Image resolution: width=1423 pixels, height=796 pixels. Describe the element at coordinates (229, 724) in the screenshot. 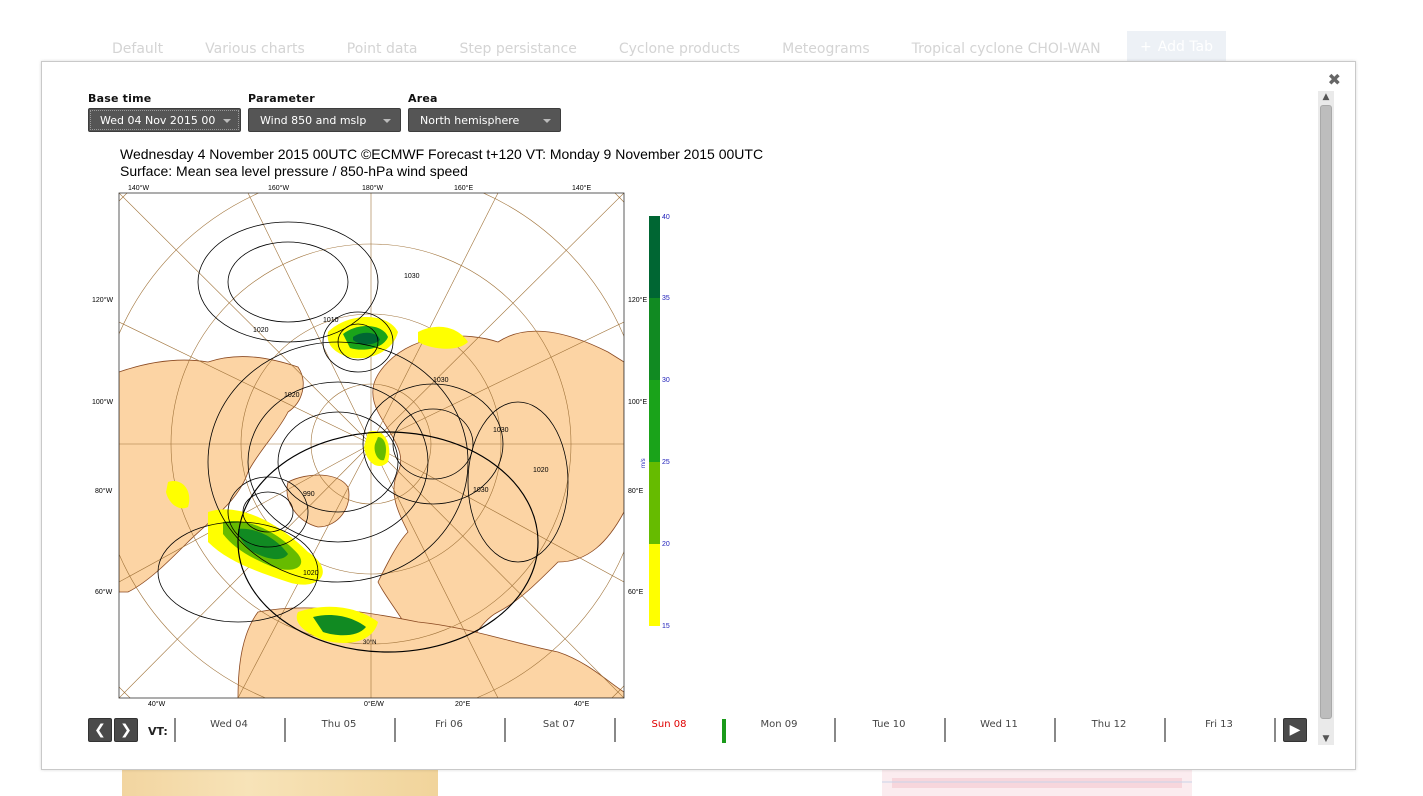

I see `timeline-day: Wed 04` at that location.